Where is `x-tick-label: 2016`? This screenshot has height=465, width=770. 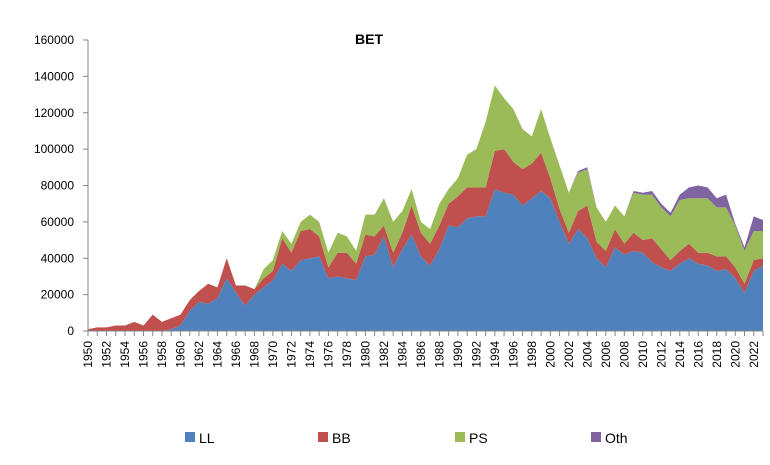
x-tick-label: 2016 is located at coordinates (698, 354).